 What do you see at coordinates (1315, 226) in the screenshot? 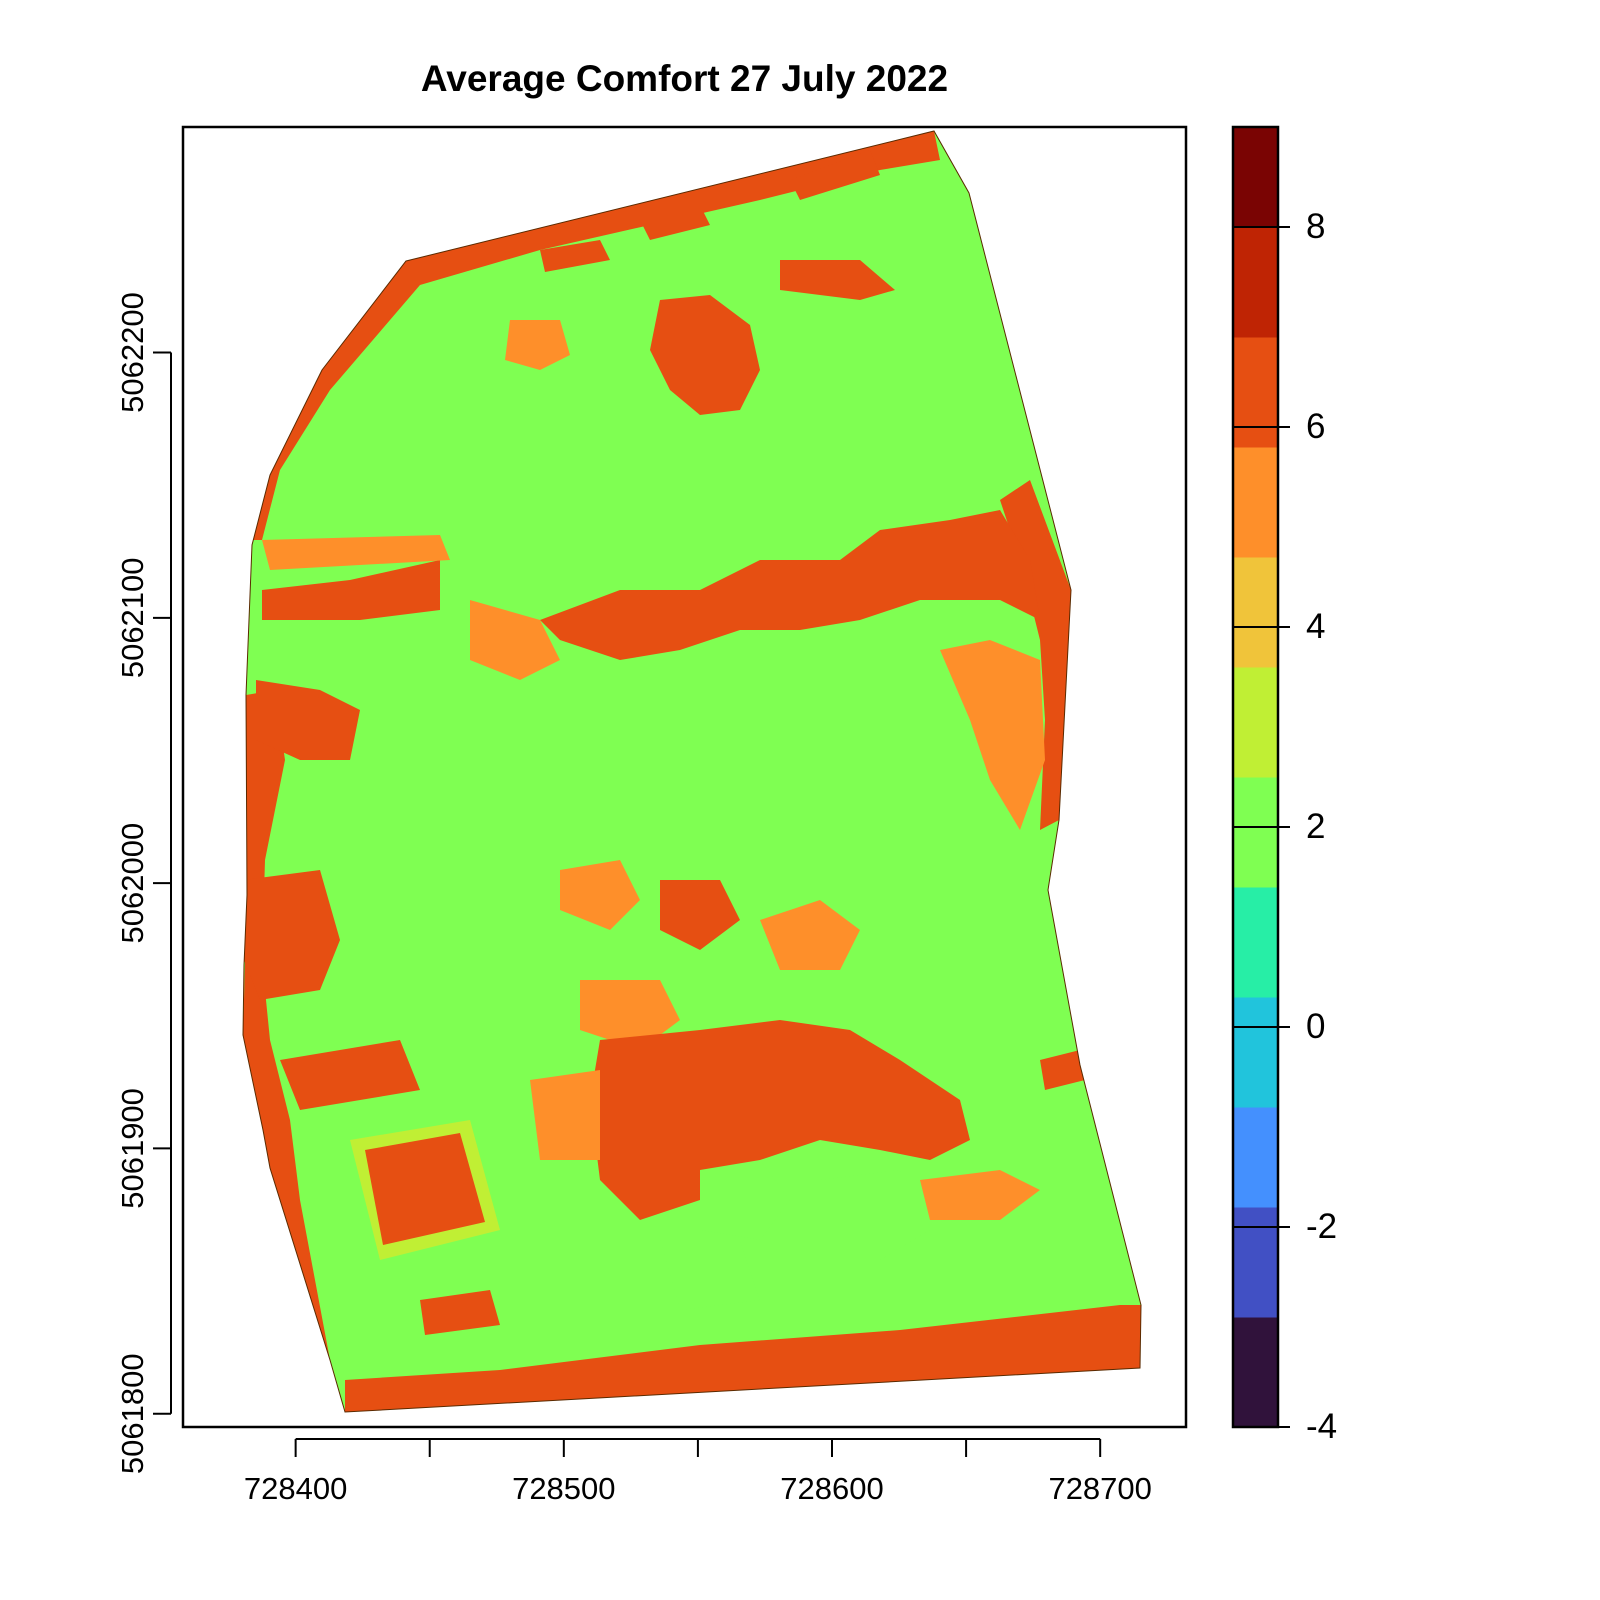
I see `colorbar-tick-label: 8` at bounding box center [1315, 226].